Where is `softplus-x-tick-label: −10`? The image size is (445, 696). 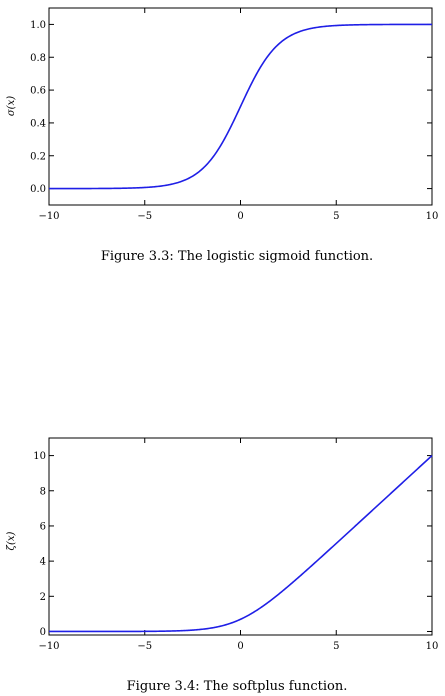
softplus-x-tick-label: −10 is located at coordinates (48, 646).